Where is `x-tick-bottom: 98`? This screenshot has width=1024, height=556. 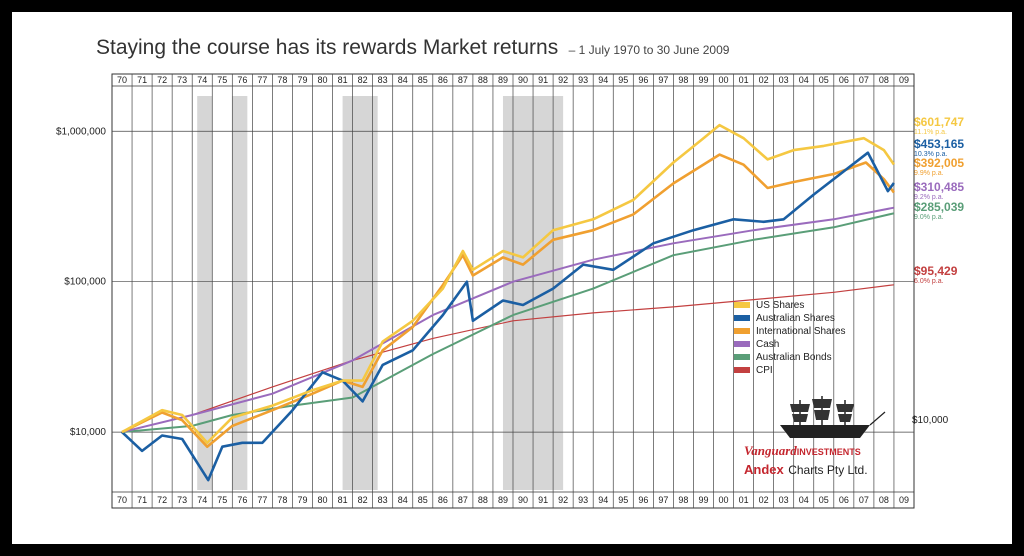 x-tick-bottom: 98 is located at coordinates (683, 500).